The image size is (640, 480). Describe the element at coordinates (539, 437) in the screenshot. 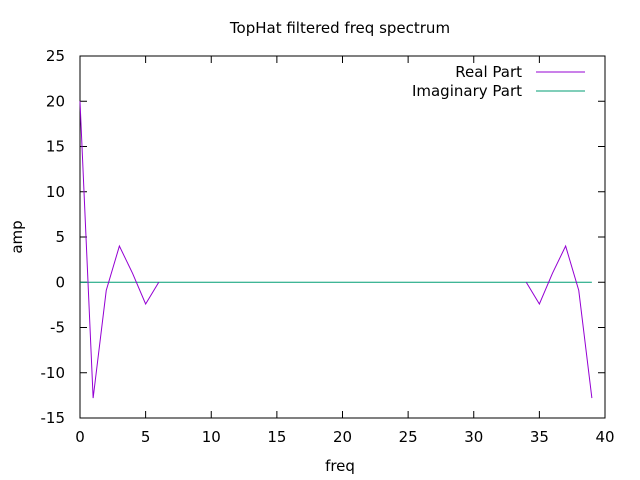

I see `x-tick-label: 35` at that location.